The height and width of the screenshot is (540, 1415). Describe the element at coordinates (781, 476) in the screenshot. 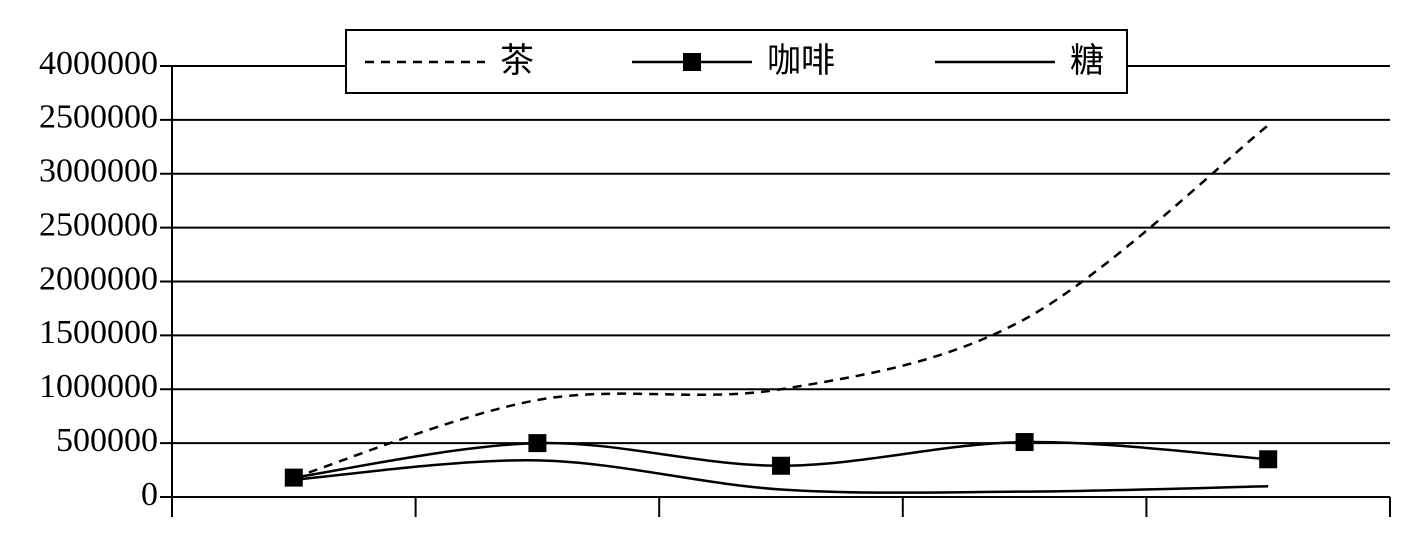

I see `series-line` at that location.